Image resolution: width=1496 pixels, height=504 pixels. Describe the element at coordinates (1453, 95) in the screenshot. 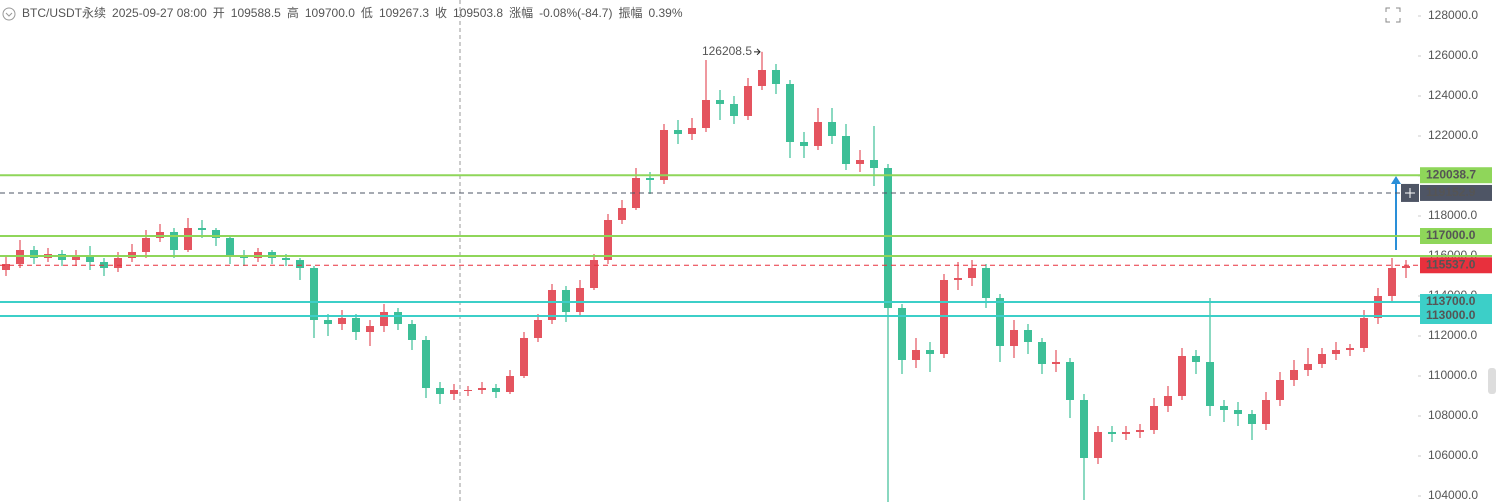

I see `y-tick-label: 124000.0` at that location.